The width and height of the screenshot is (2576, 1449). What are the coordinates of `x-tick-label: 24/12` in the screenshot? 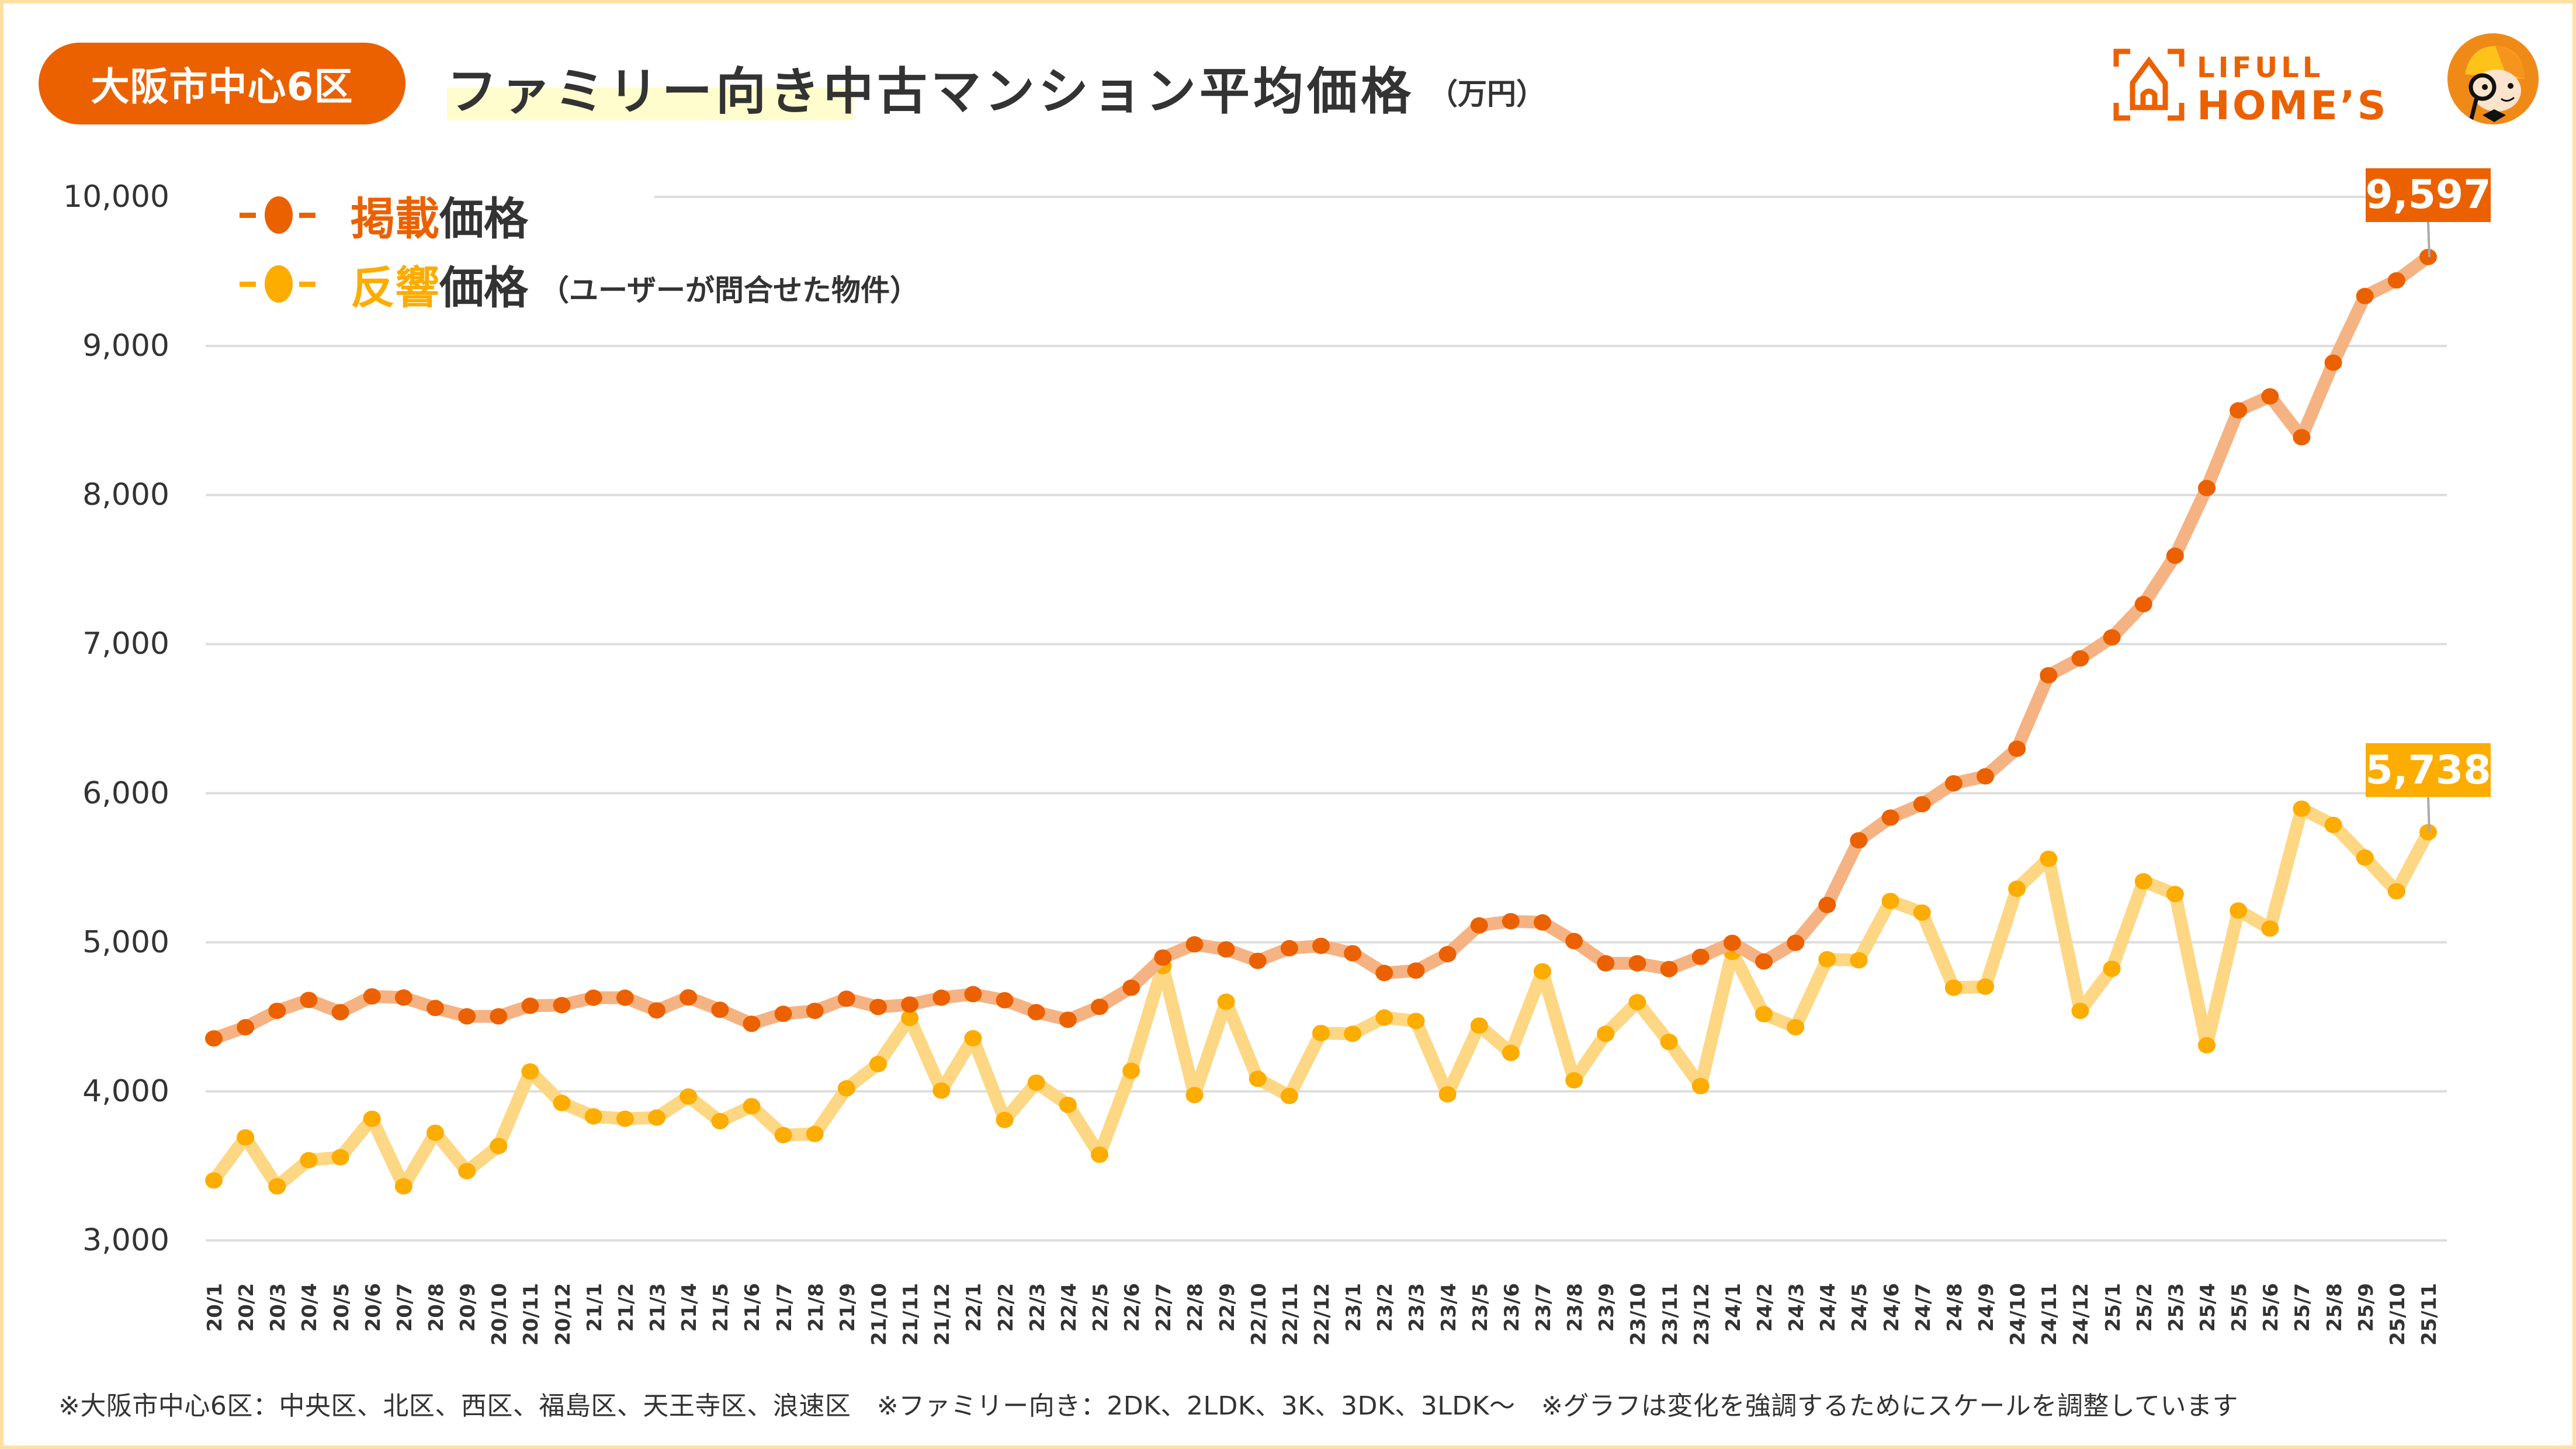 It's located at (2081, 1314).